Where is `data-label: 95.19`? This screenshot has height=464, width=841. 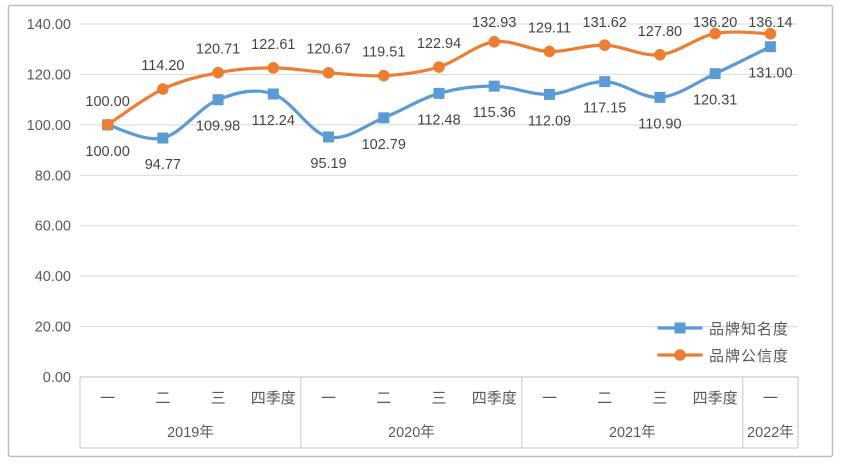 data-label: 95.19 is located at coordinates (328, 164).